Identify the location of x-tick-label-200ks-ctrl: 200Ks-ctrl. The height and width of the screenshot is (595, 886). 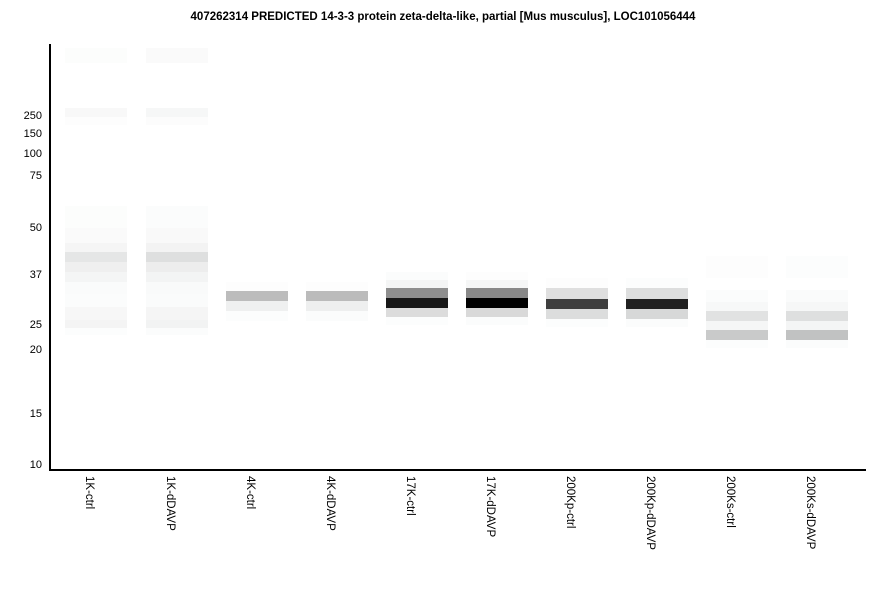
(730, 502).